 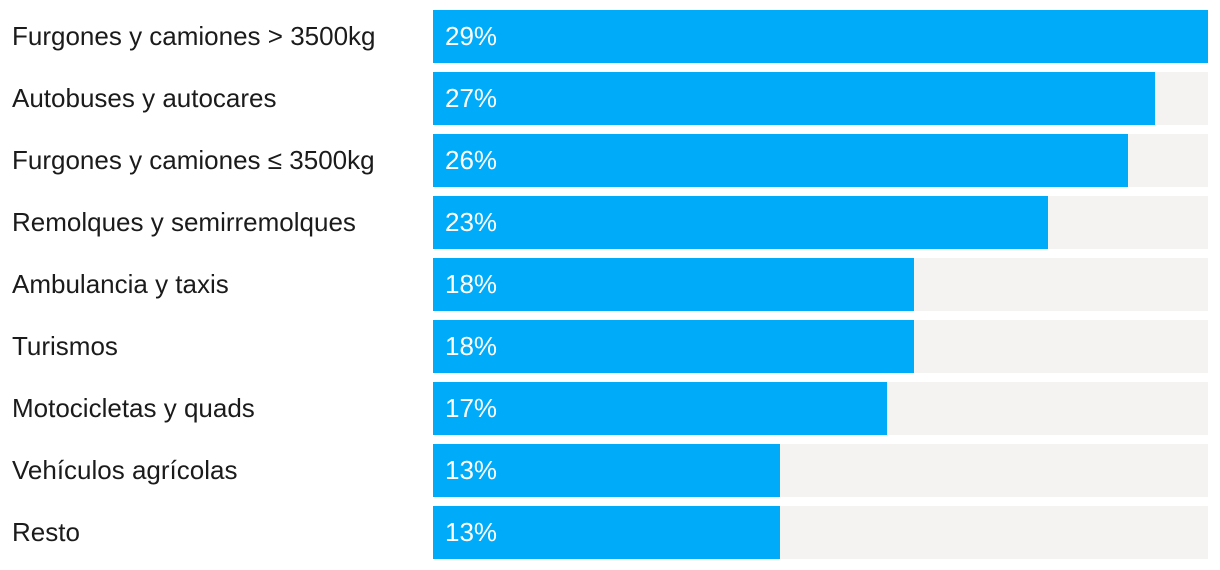 I want to click on chart-row: Vehículos agrícolas 13%, so click(x=610, y=470).